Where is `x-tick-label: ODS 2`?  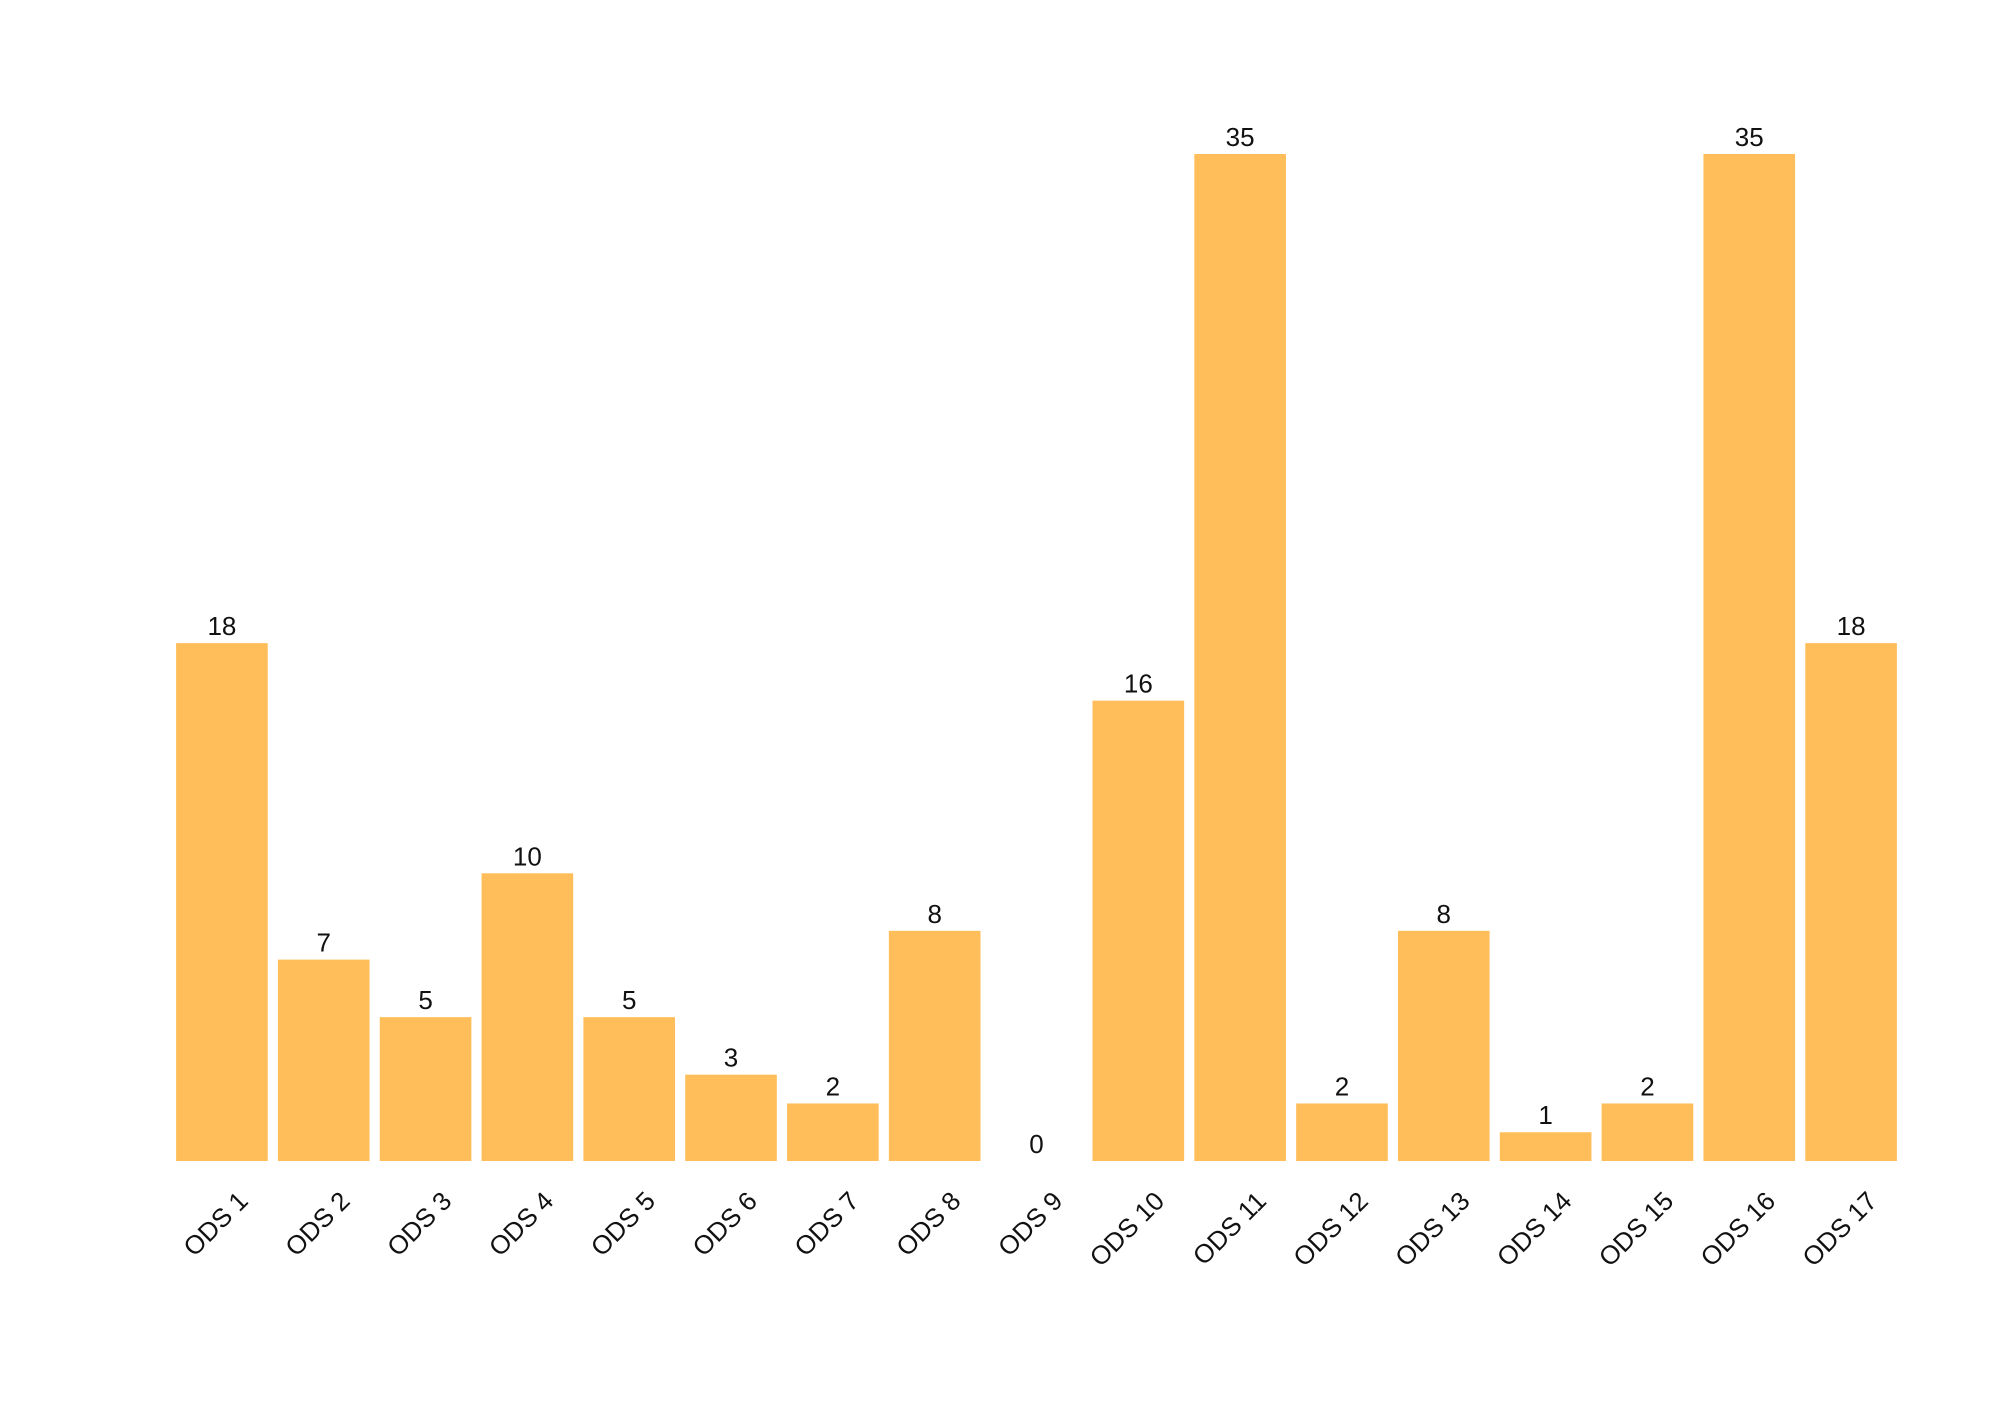
x-tick-label: ODS 2 is located at coordinates (317, 1224).